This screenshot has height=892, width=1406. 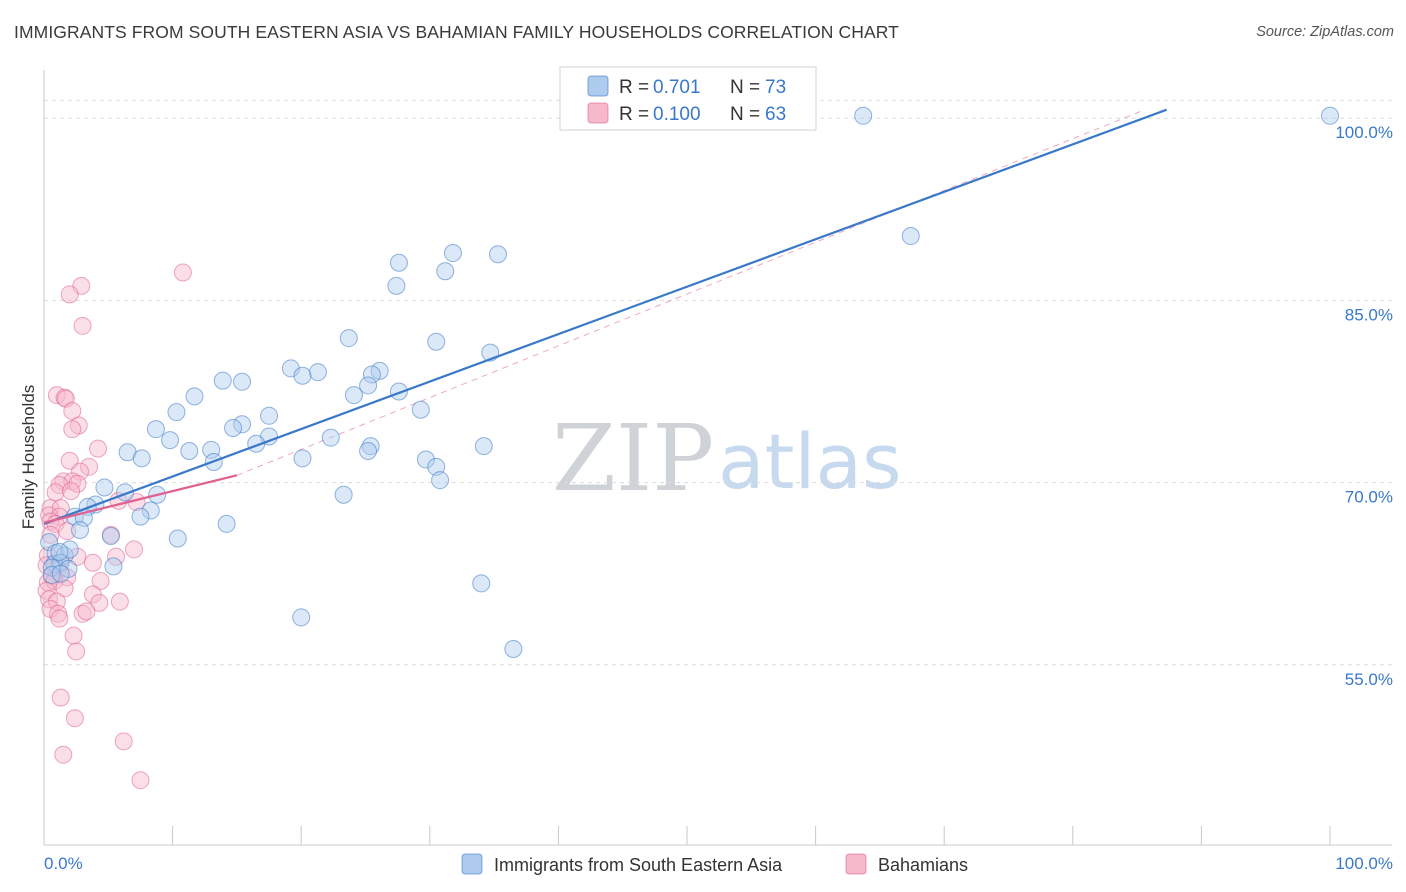 I want to click on x-tick-label-1: 100.0%, so click(x=1364, y=863).